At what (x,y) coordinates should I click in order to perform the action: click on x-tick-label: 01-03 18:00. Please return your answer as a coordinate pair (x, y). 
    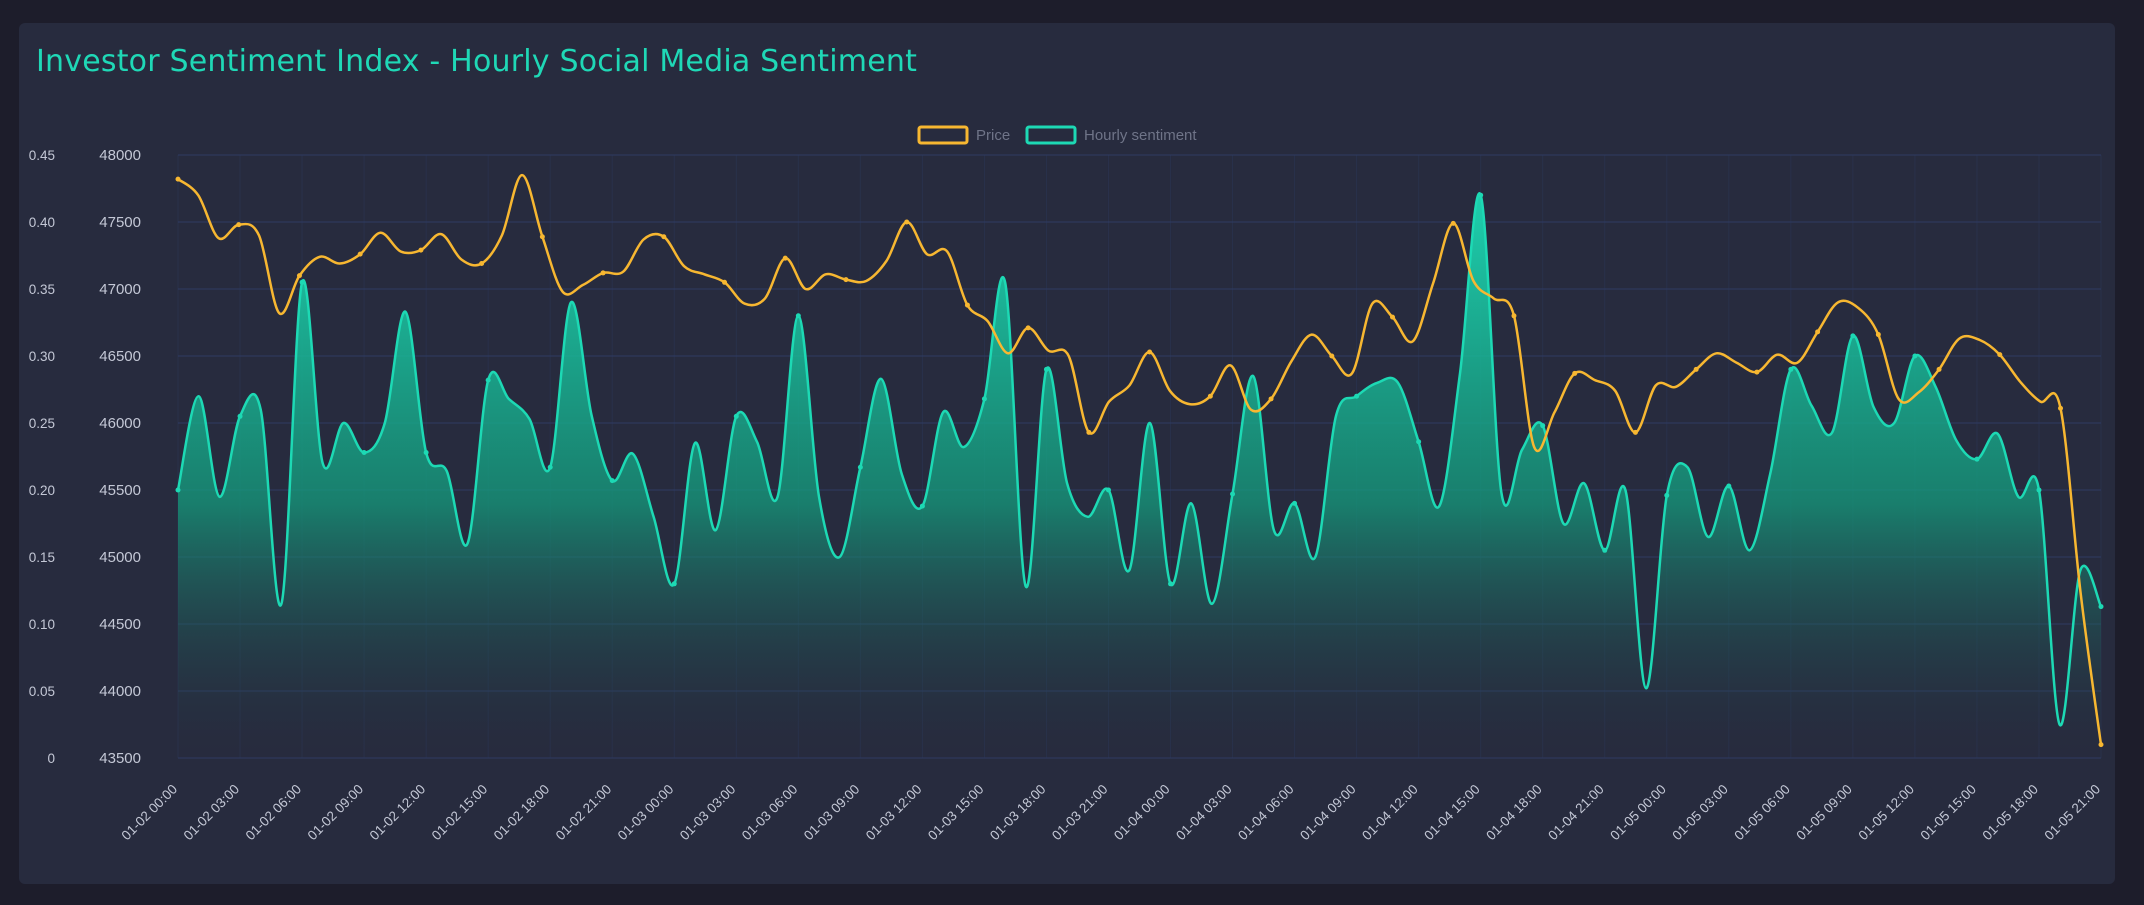
    Looking at the image, I should click on (1018, 813).